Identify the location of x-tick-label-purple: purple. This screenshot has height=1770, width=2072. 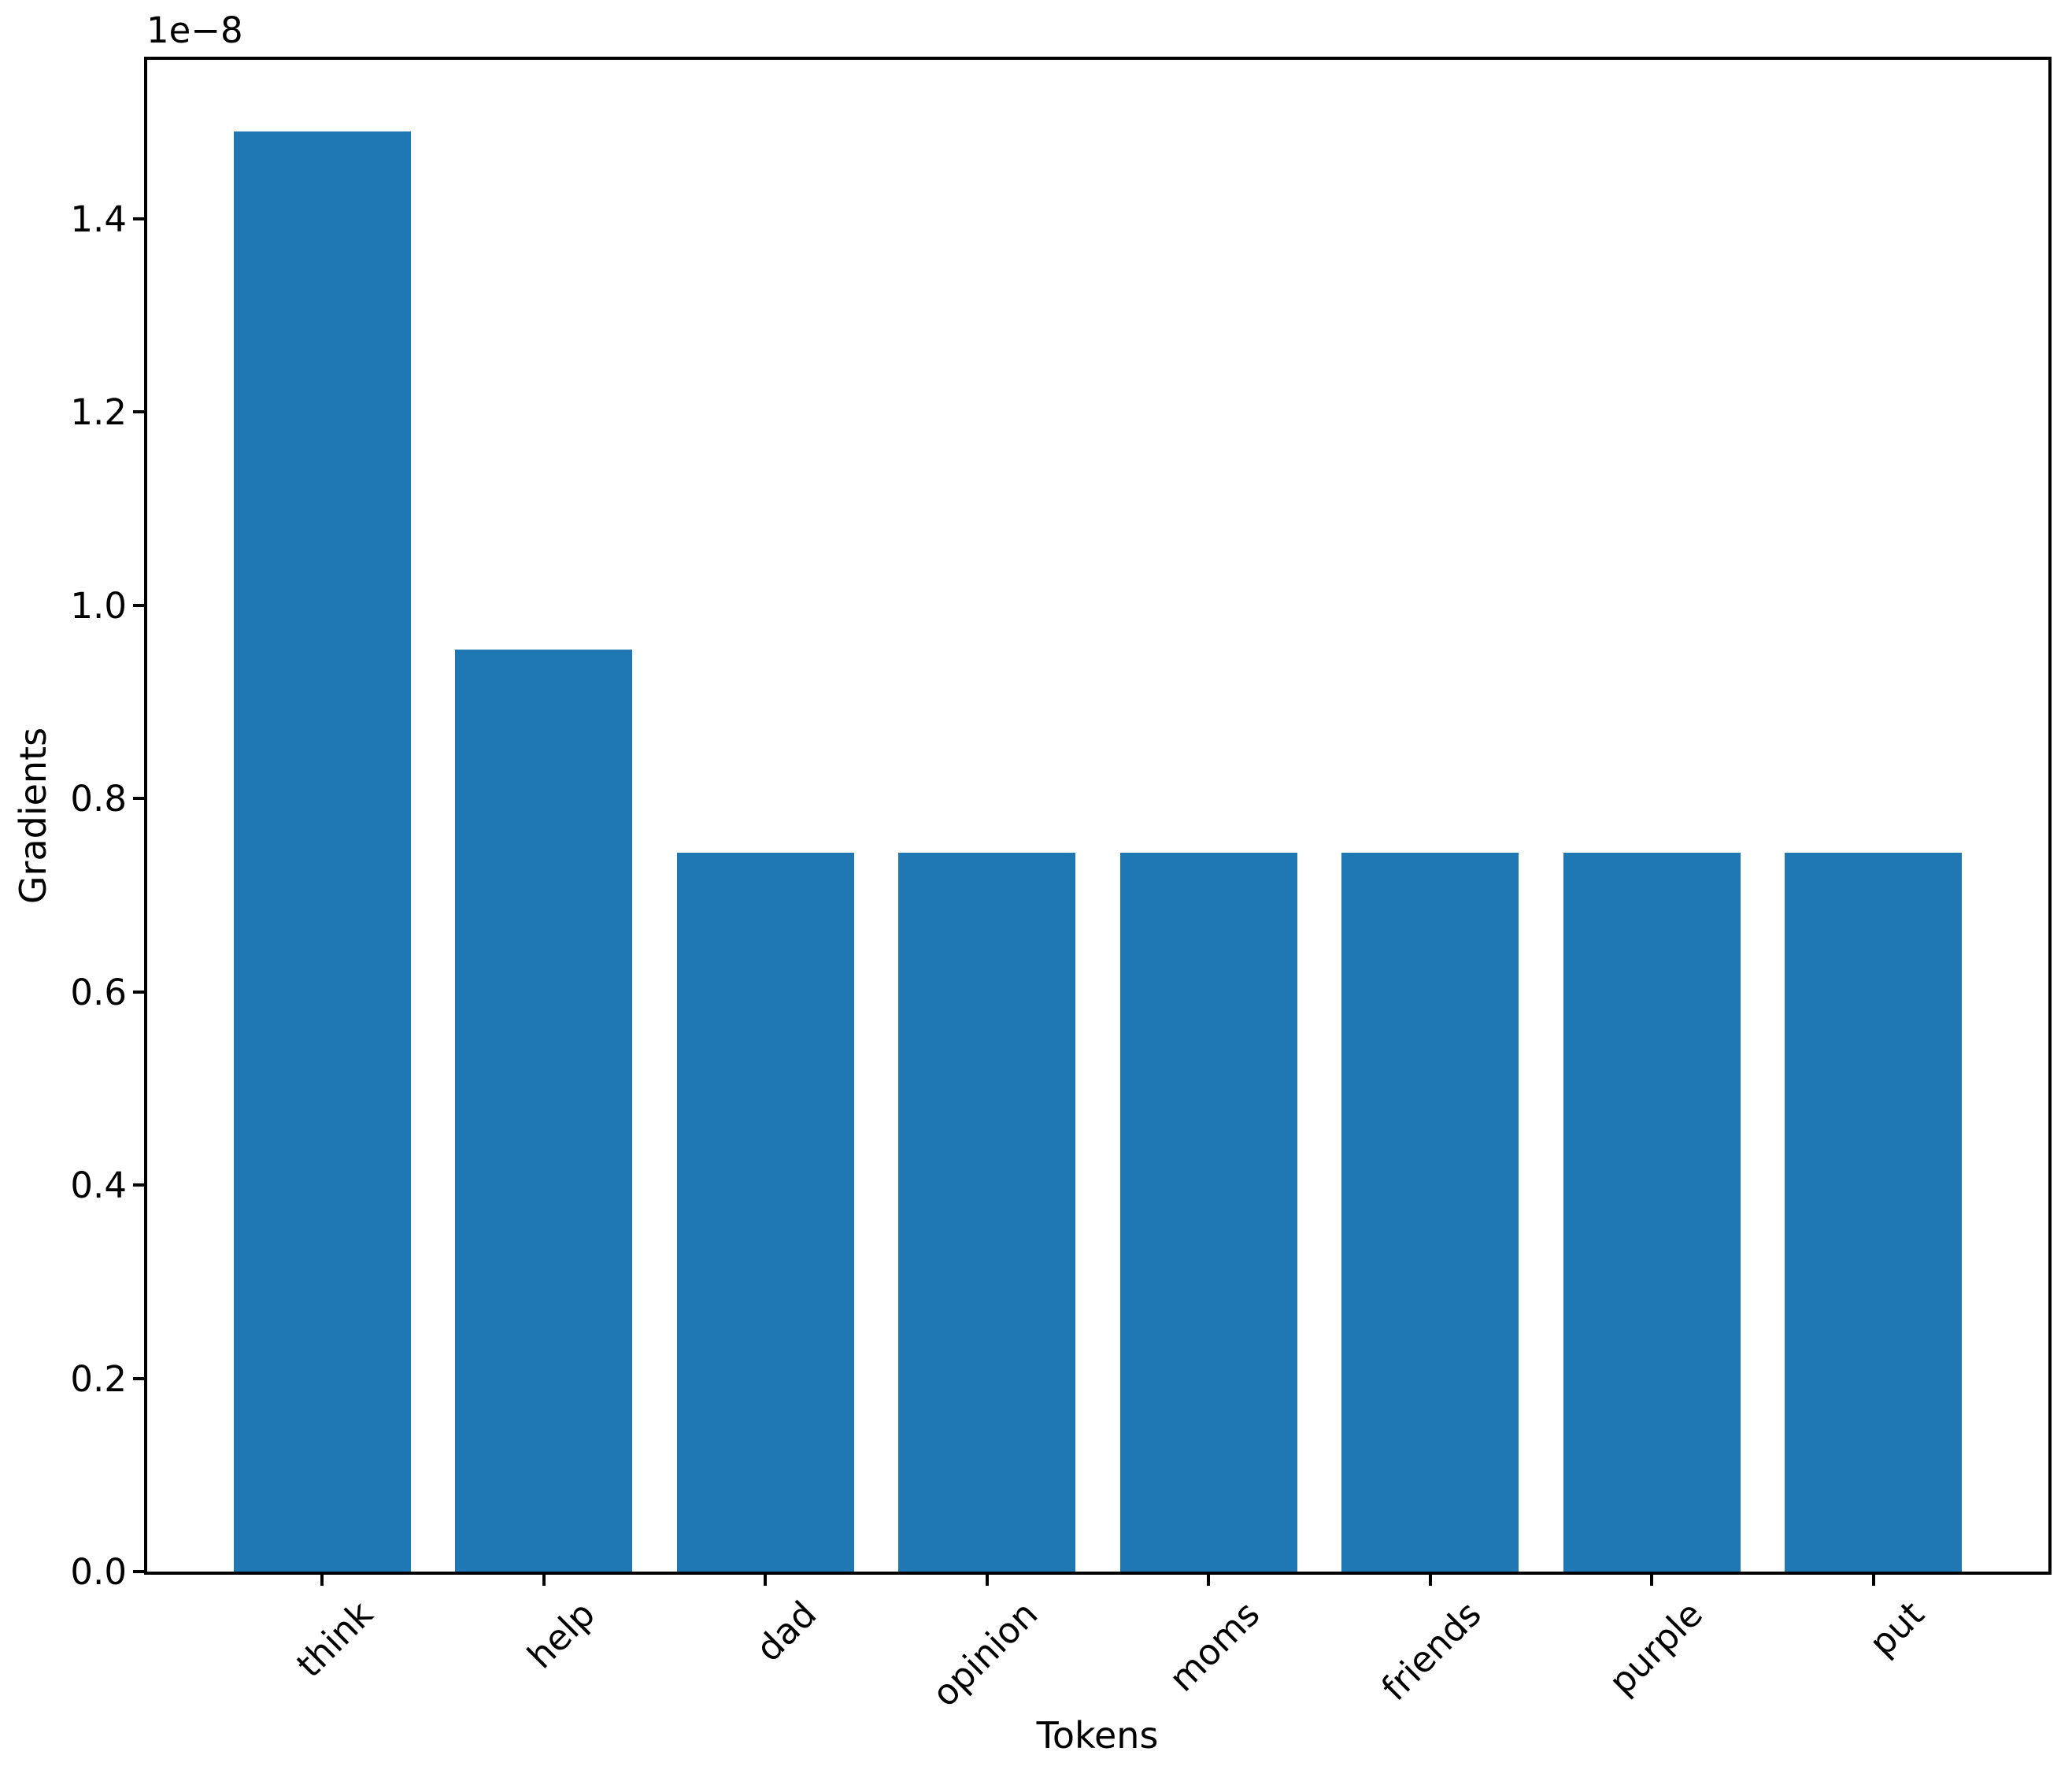
(1655, 1648).